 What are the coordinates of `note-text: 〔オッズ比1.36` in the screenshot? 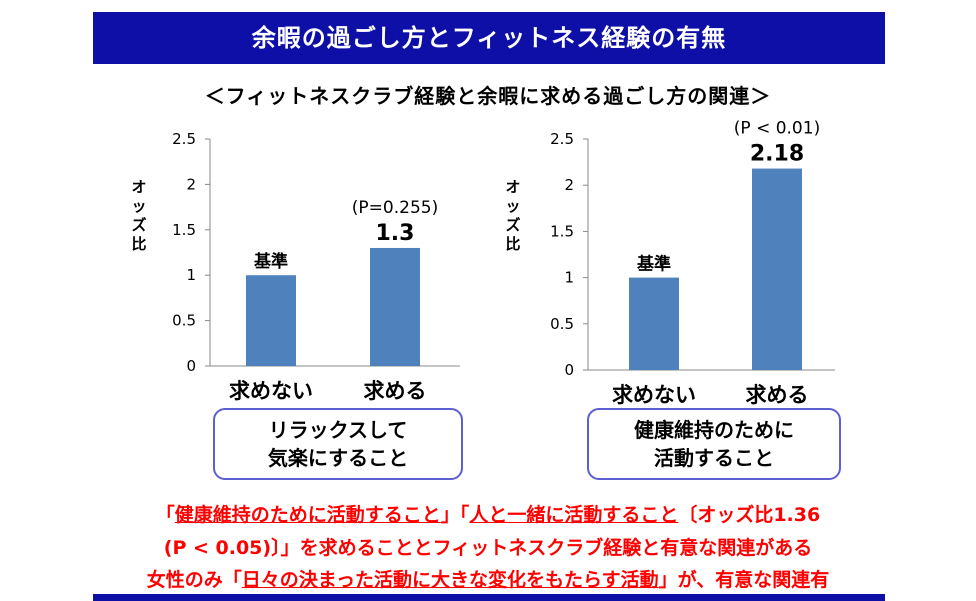 It's located at (749, 515).